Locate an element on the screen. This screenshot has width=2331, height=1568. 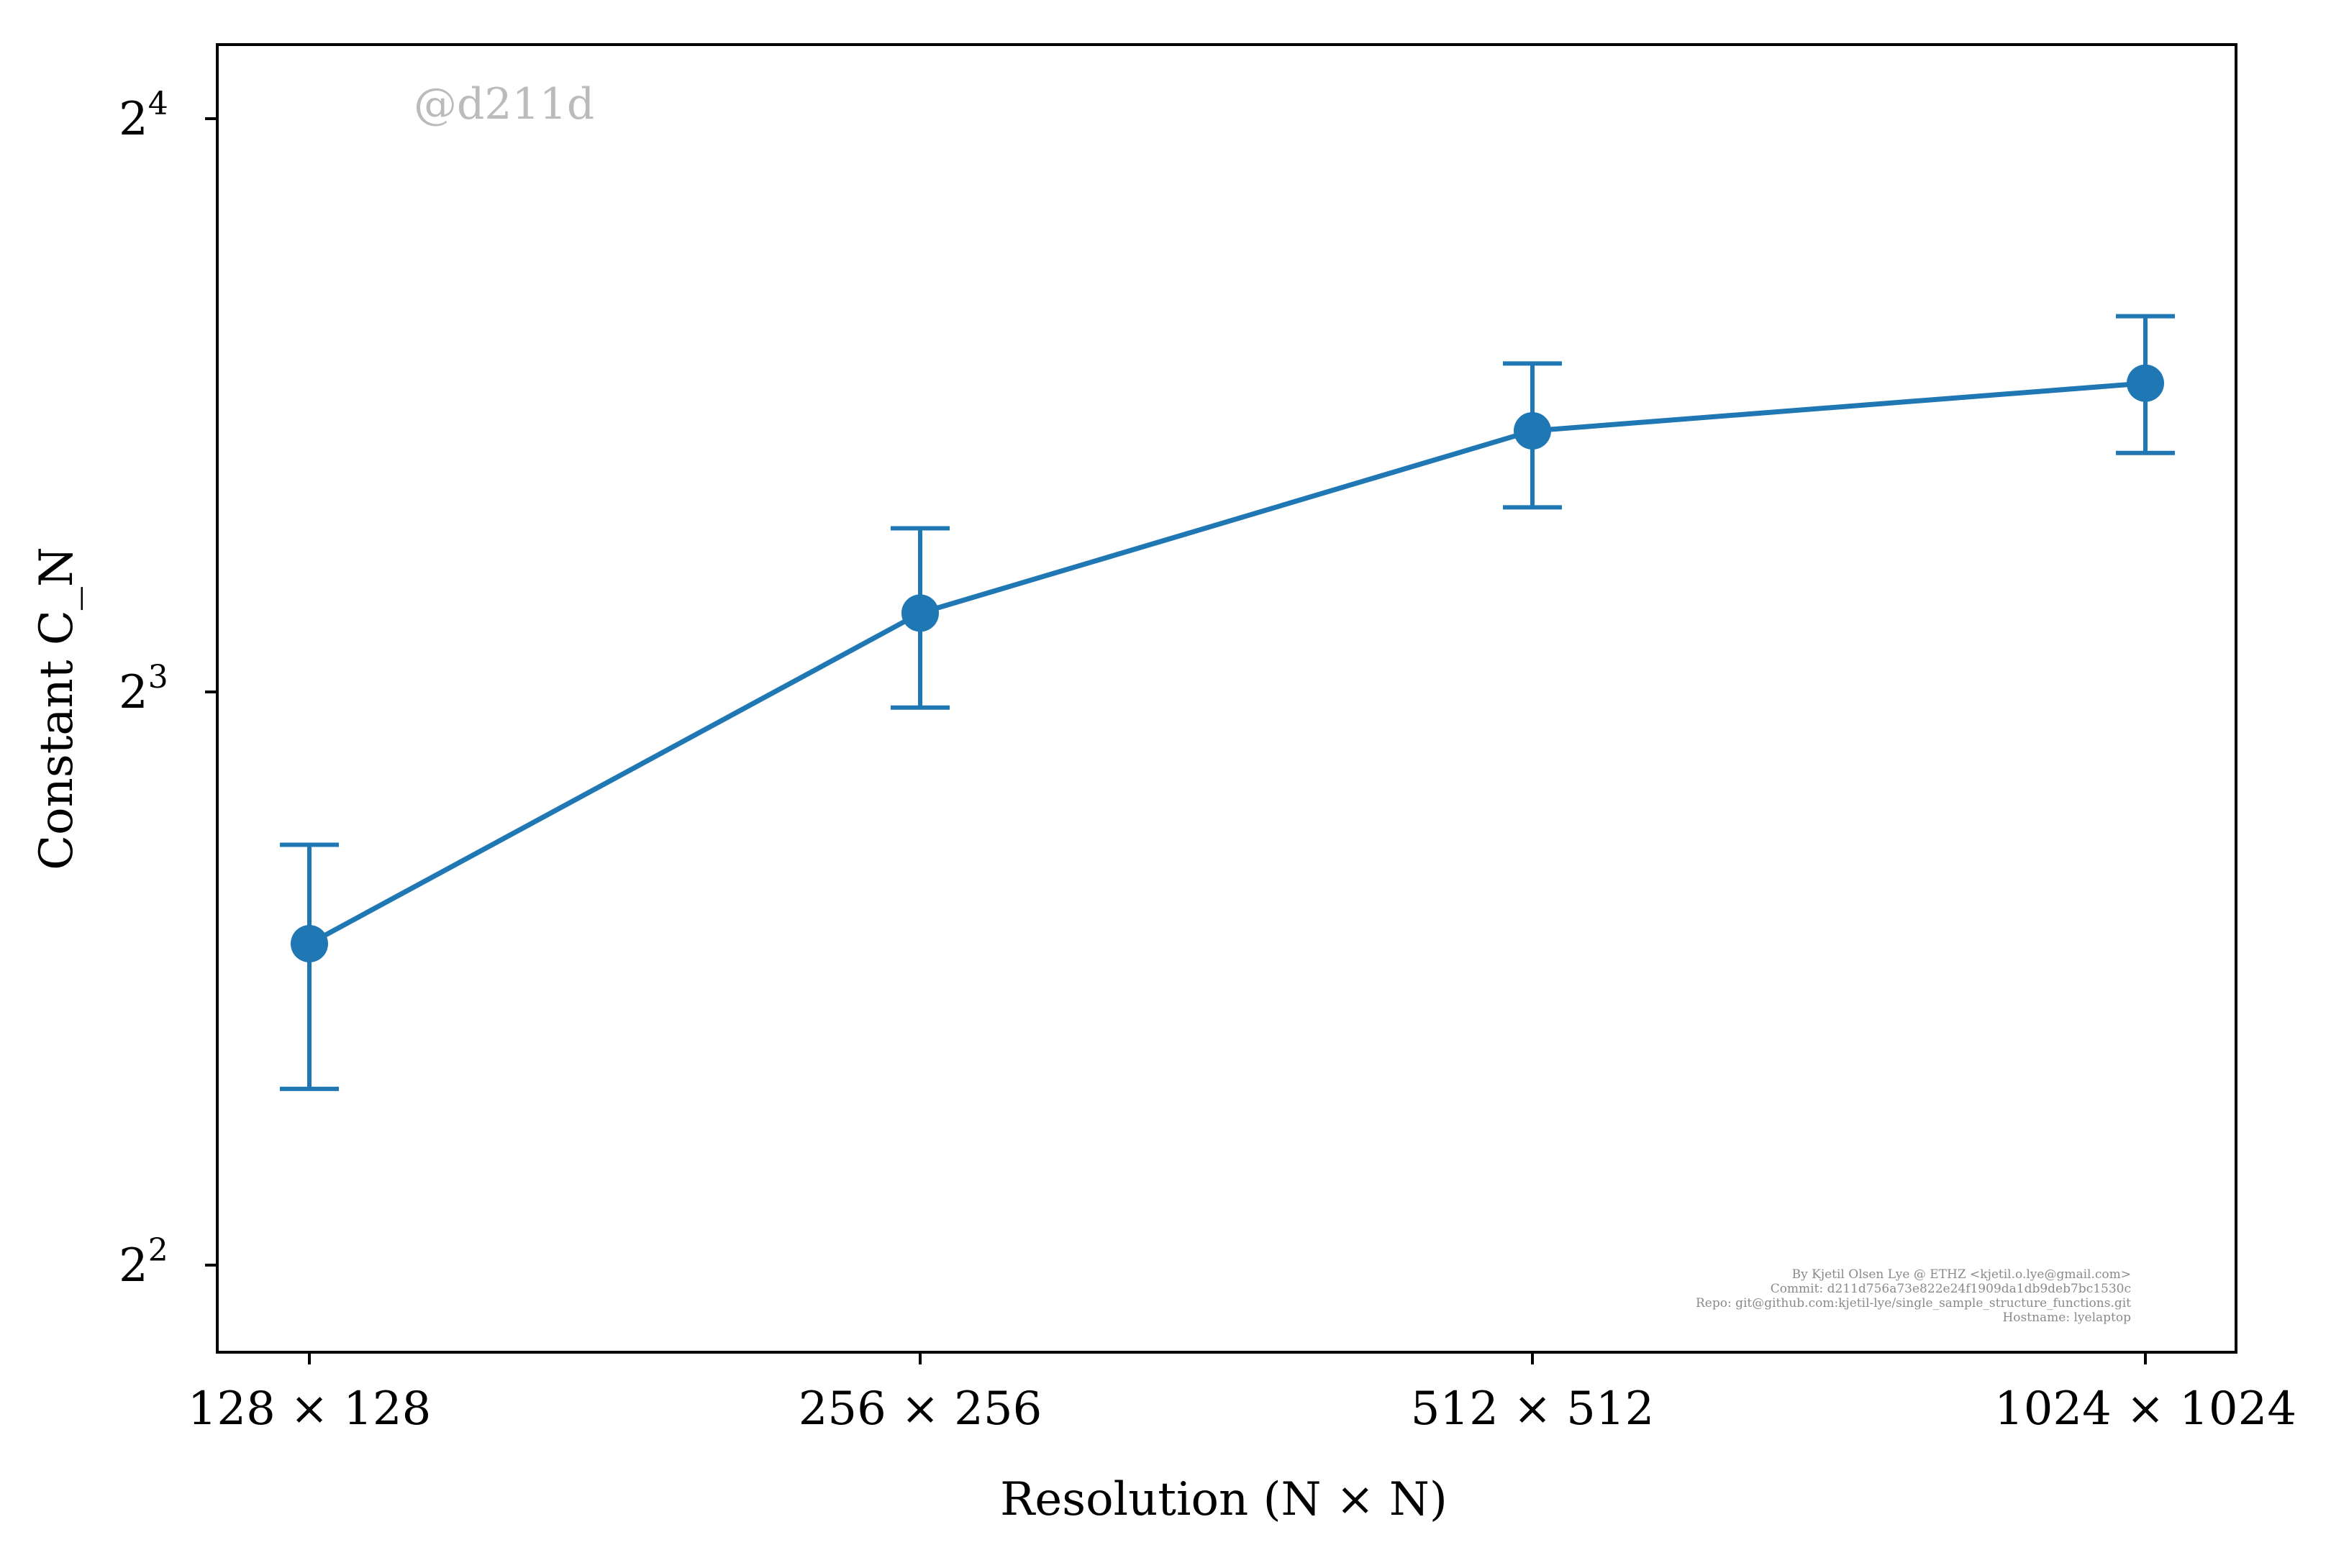
y-axis-title: Constant C_N is located at coordinates (57, 708).